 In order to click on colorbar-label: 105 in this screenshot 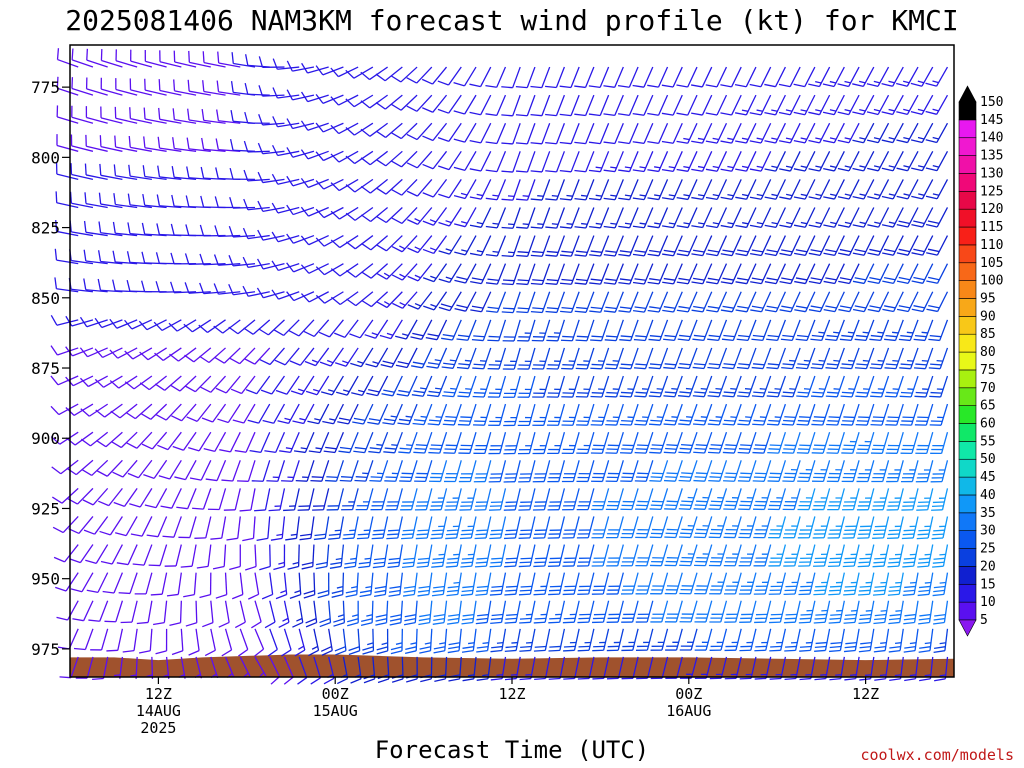, I will do `click(991, 263)`.